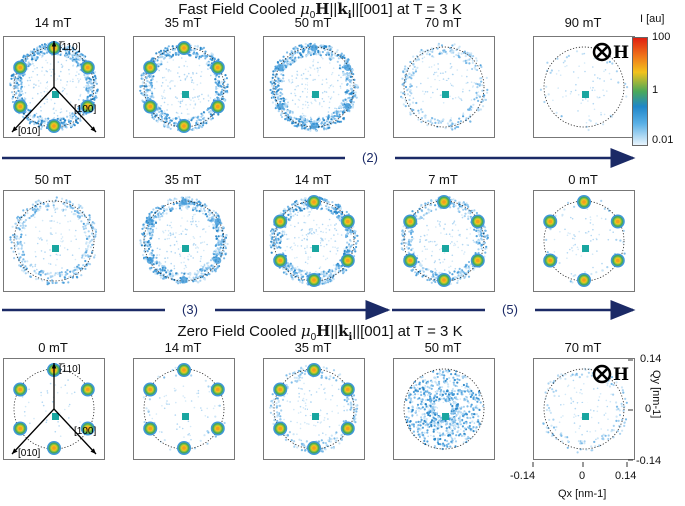  Describe the element at coordinates (370, 157) in the screenshot. I see `arrow-label-2: (2)` at that location.